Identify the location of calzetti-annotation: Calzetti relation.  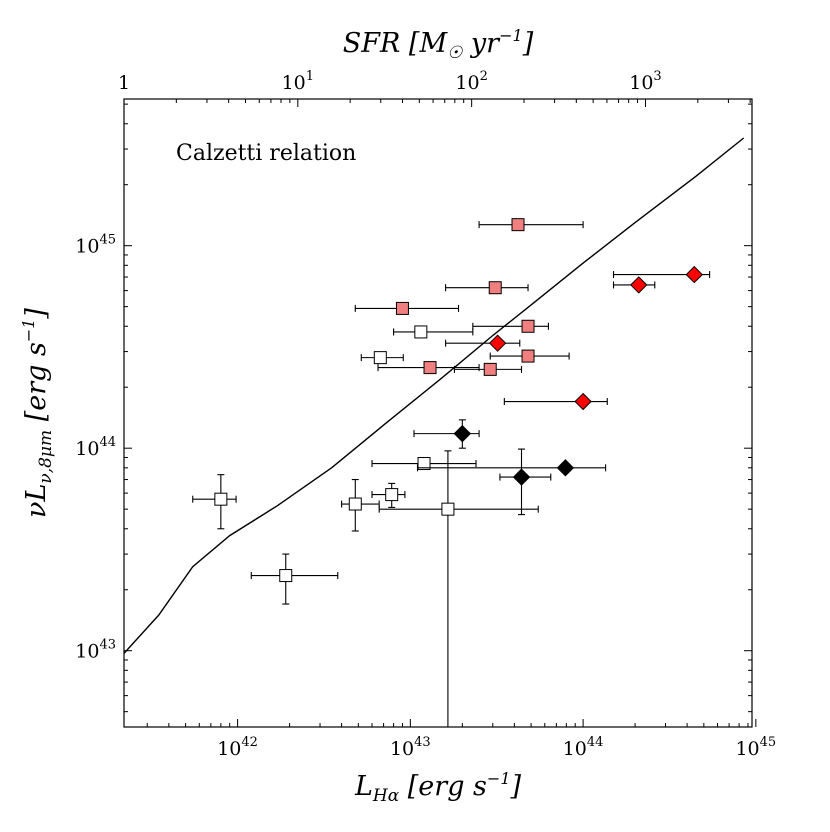
(266, 153).